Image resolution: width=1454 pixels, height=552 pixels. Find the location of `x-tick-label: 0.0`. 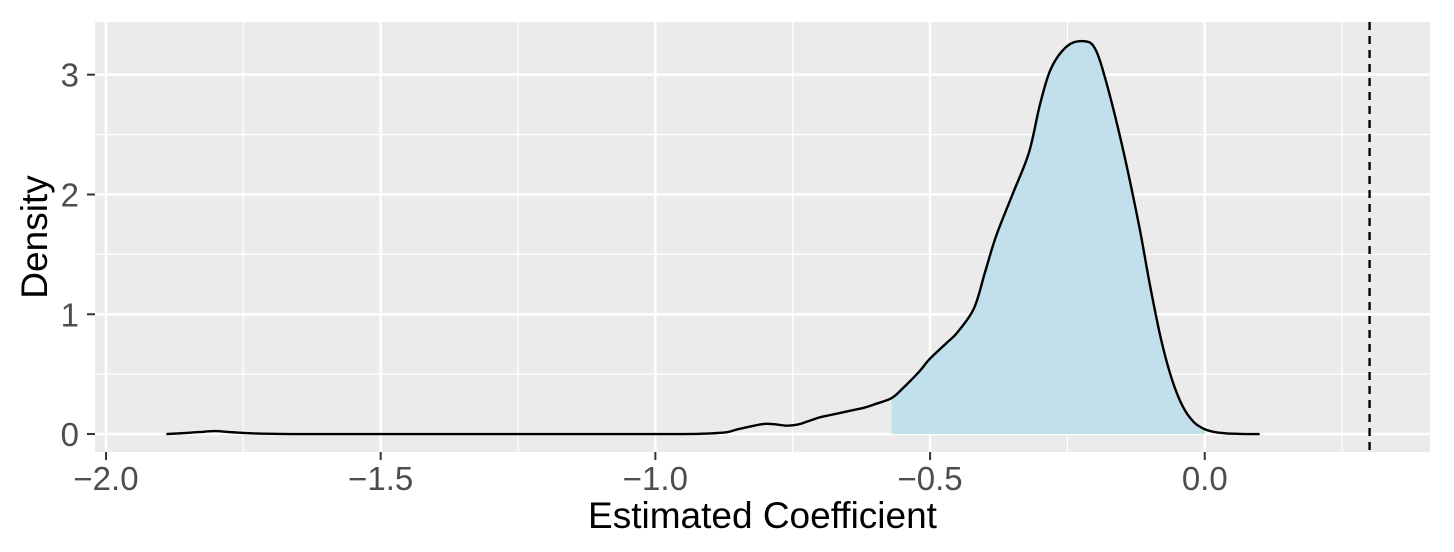

x-tick-label: 0.0 is located at coordinates (1205, 478).